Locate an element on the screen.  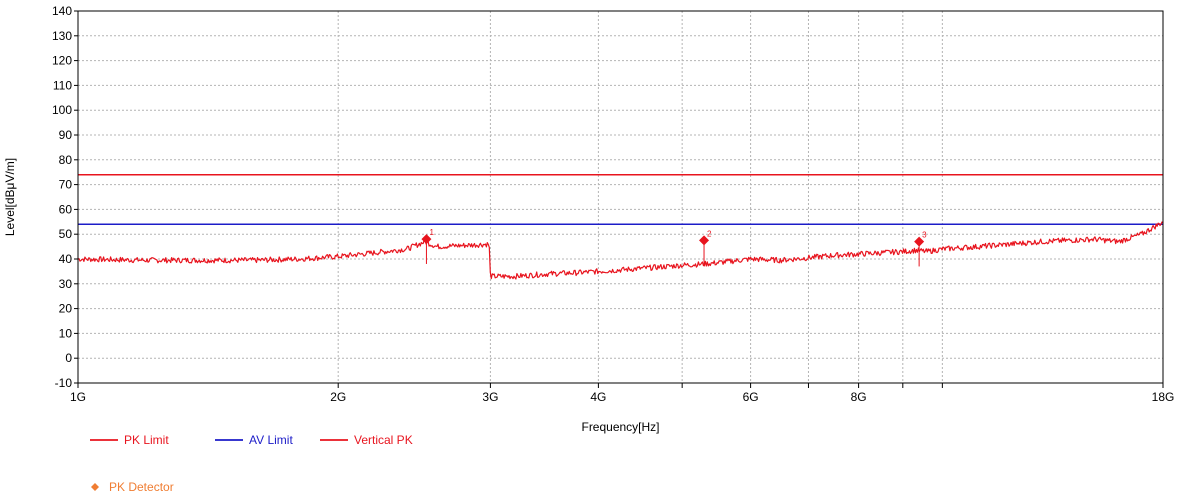
y-axis-label: Level[dBμV/m] is located at coordinates (10, 197).